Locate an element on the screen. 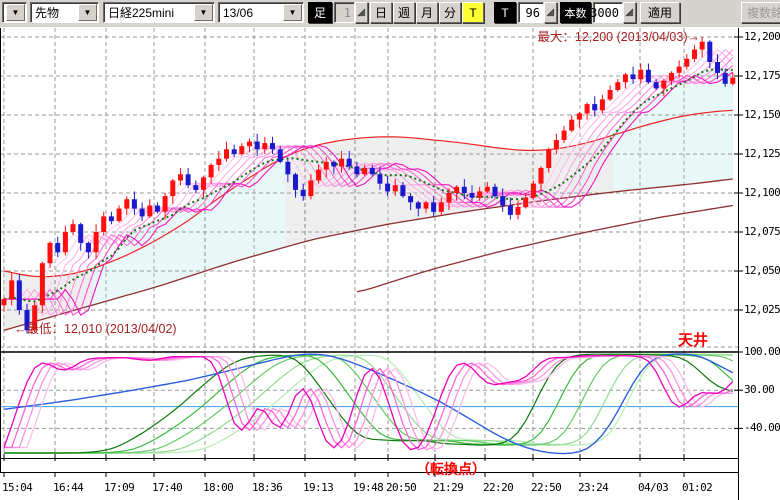 Image resolution: width=780 pixels, height=500 pixels. time-tick-label: 22:20 is located at coordinates (498, 487).